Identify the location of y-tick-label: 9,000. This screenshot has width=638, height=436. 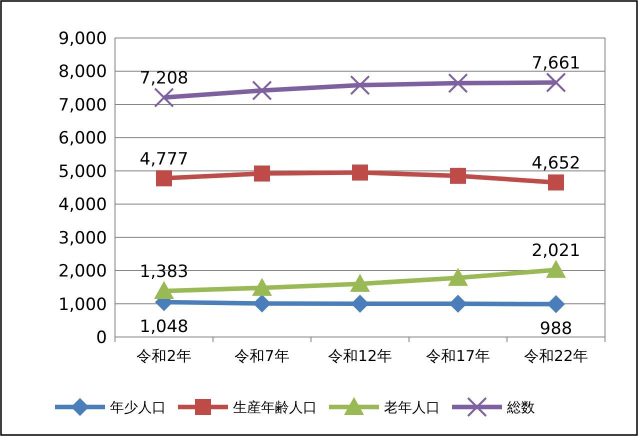
(82, 39).